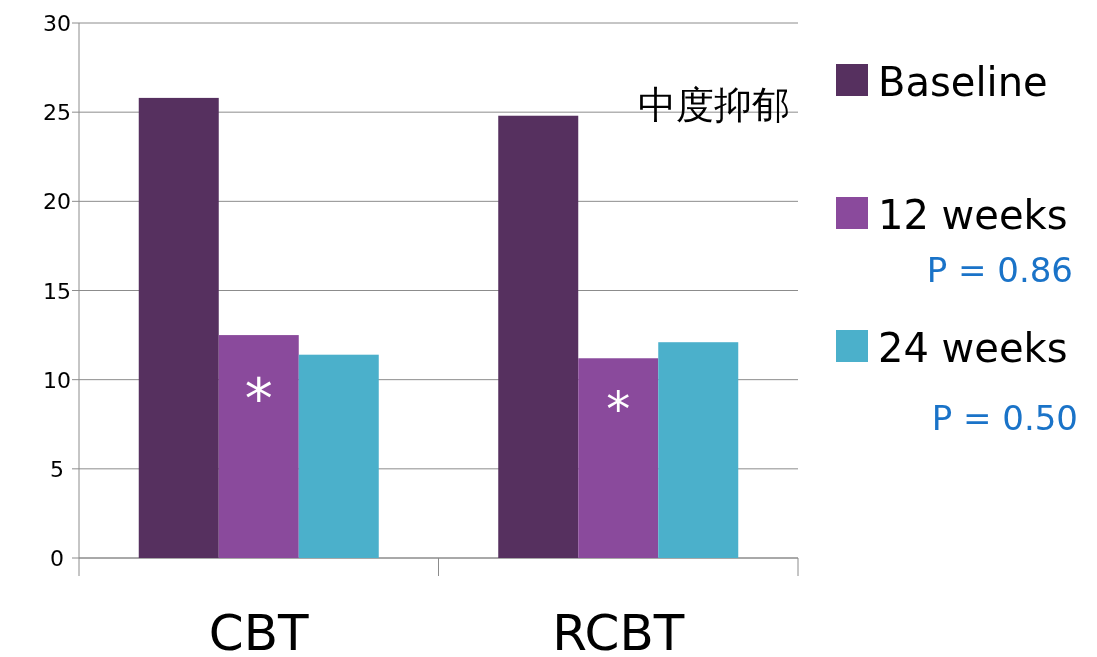  What do you see at coordinates (618, 630) in the screenshot?
I see `x-tick-label: RCBT` at bounding box center [618, 630].